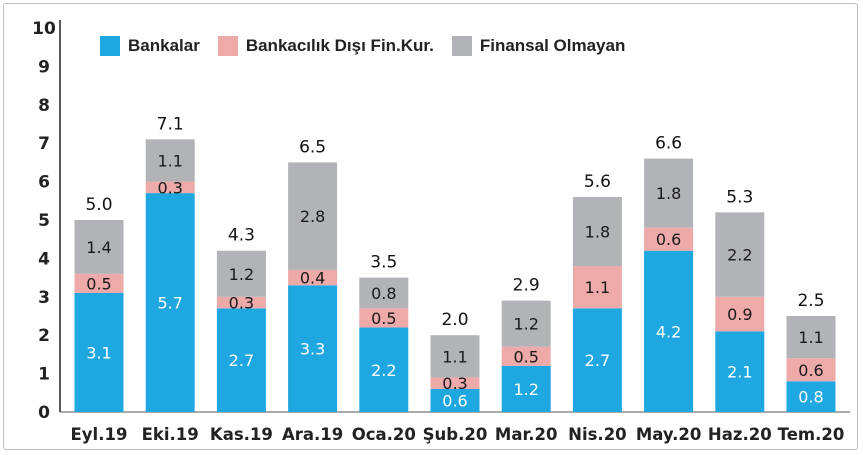  I want to click on bar-value-label: 2.1, so click(739, 372).